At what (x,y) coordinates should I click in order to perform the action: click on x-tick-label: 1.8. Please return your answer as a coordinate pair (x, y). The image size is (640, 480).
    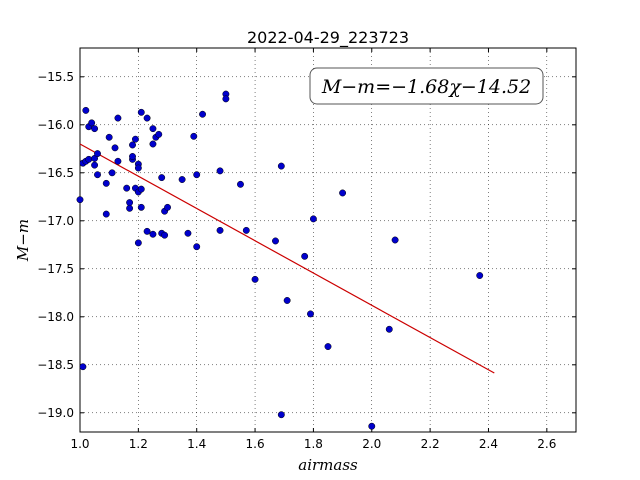
    Looking at the image, I should click on (313, 444).